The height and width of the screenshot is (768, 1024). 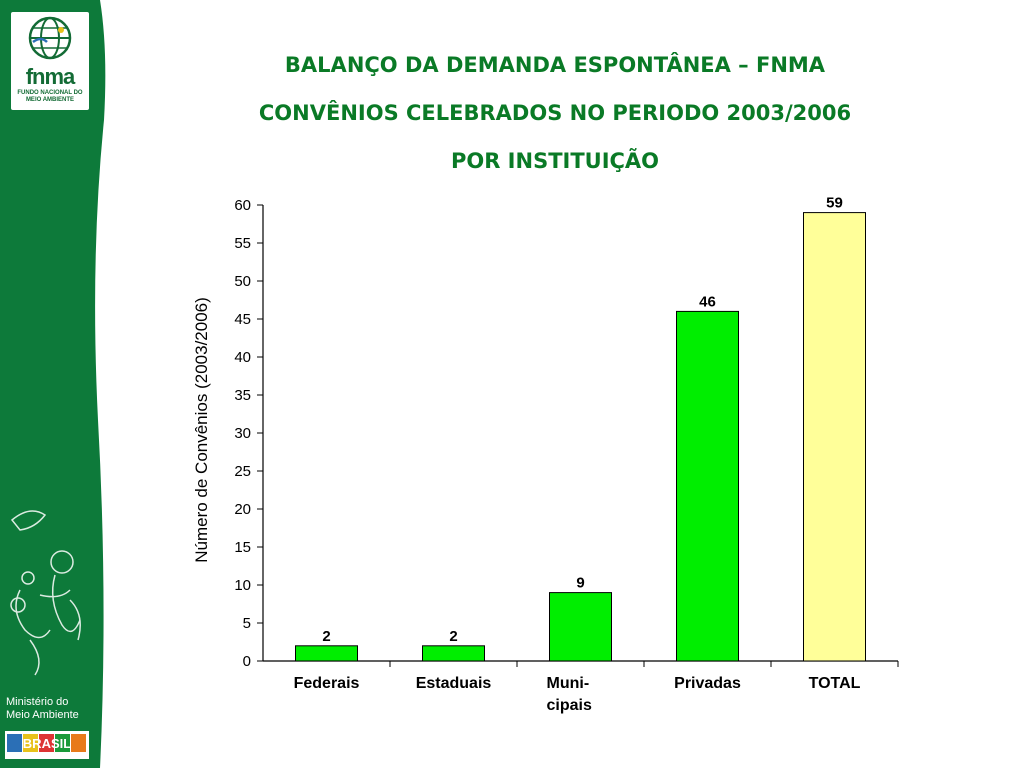 What do you see at coordinates (454, 683) in the screenshot?
I see `x-tick-label: Estaduais` at bounding box center [454, 683].